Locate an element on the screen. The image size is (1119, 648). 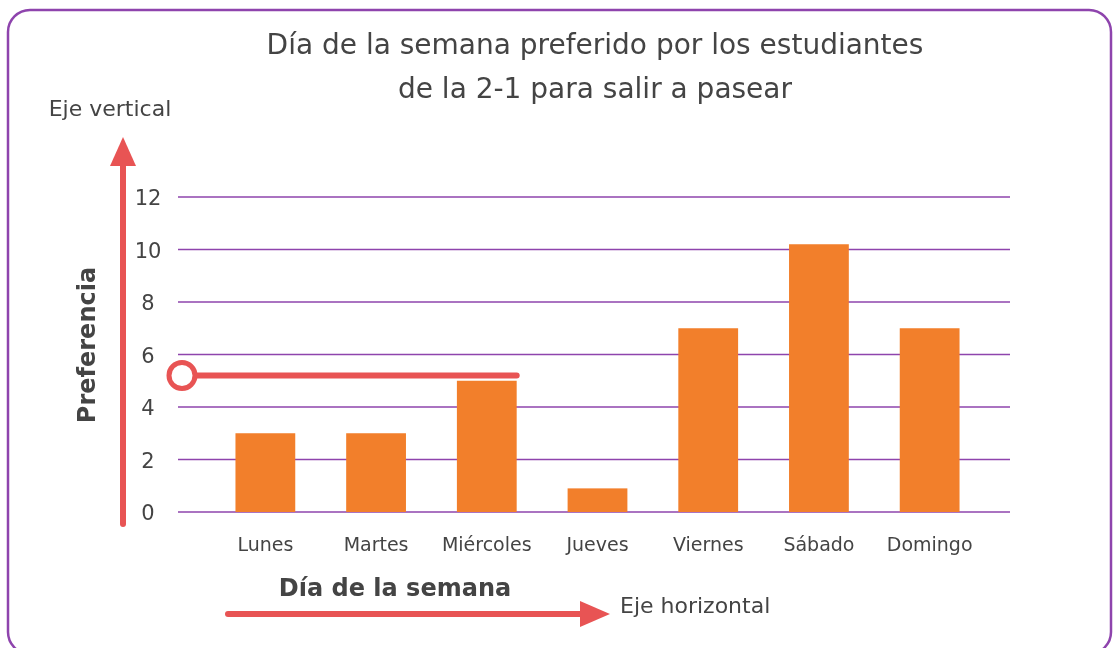
y-tick-label: 0 is located at coordinates (148, 513).